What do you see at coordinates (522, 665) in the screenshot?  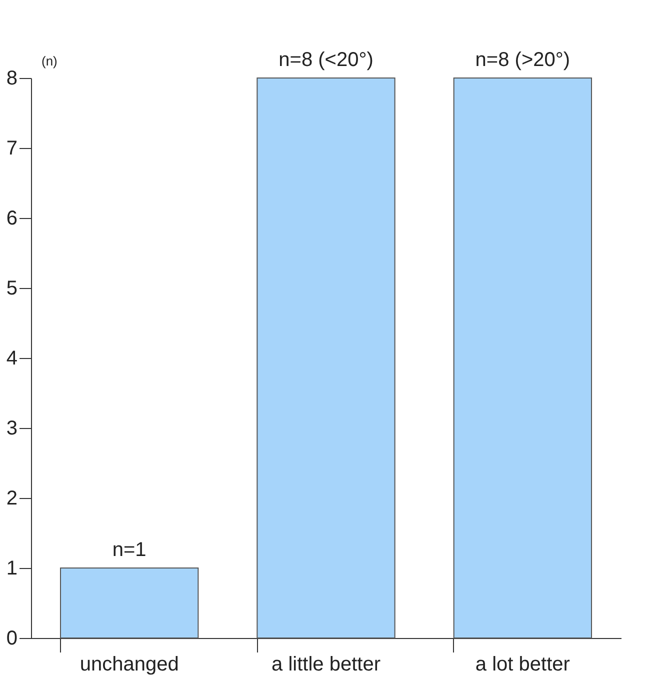 I see `x-tick-label: a lot better` at bounding box center [522, 665].